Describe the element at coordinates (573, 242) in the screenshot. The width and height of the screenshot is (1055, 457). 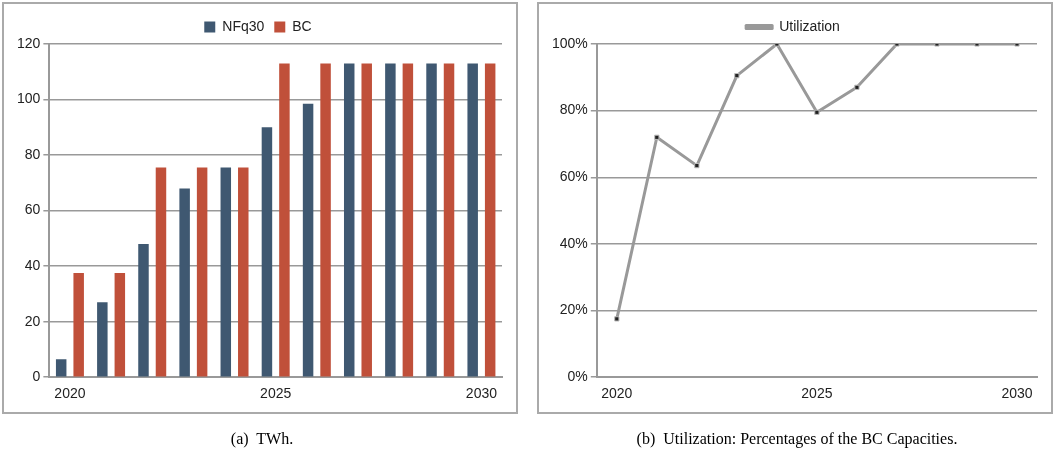
I see `y-tick-label: 40%` at that location.